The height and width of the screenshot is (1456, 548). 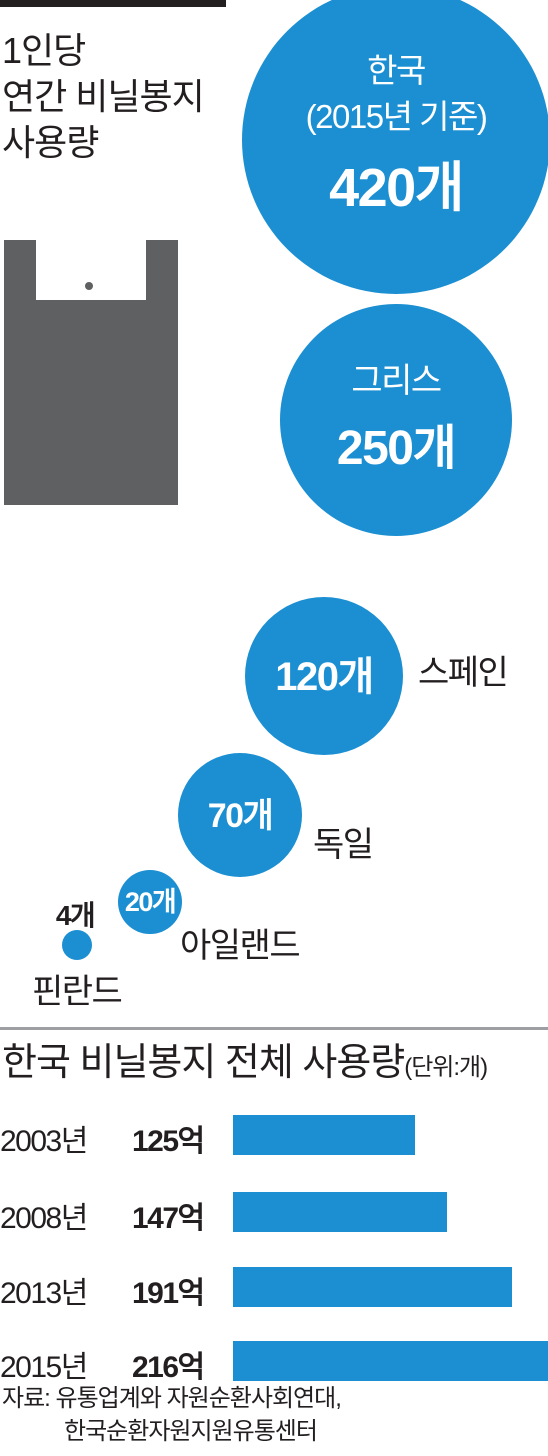 I want to click on bubble-name: 한국, so click(x=396, y=70).